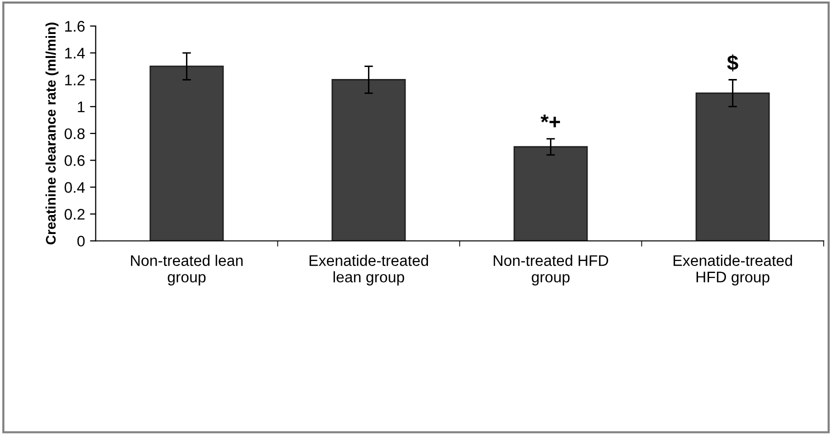  I want to click on y-tick-label: 1, so click(81, 107).